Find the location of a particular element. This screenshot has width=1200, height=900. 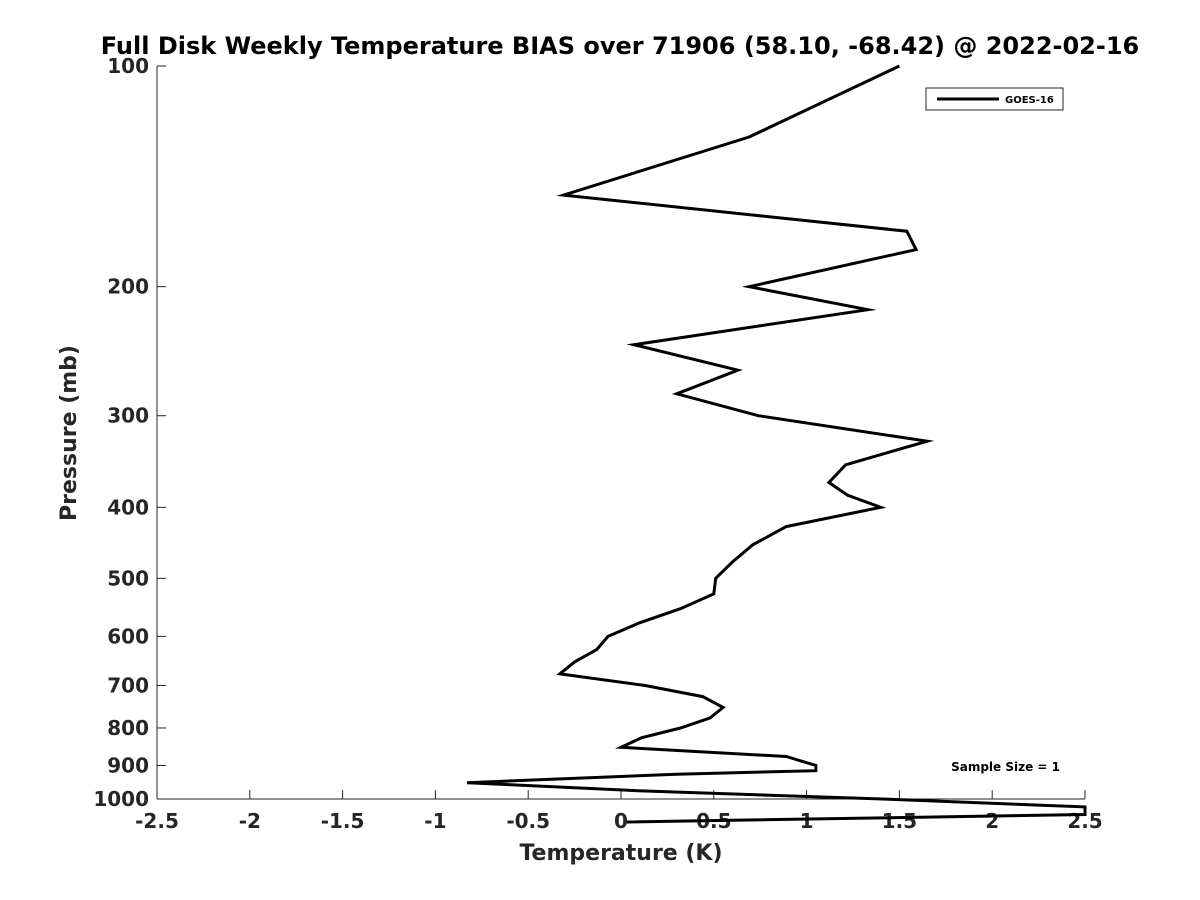

y-tick-label: 400 is located at coordinates (128, 507).